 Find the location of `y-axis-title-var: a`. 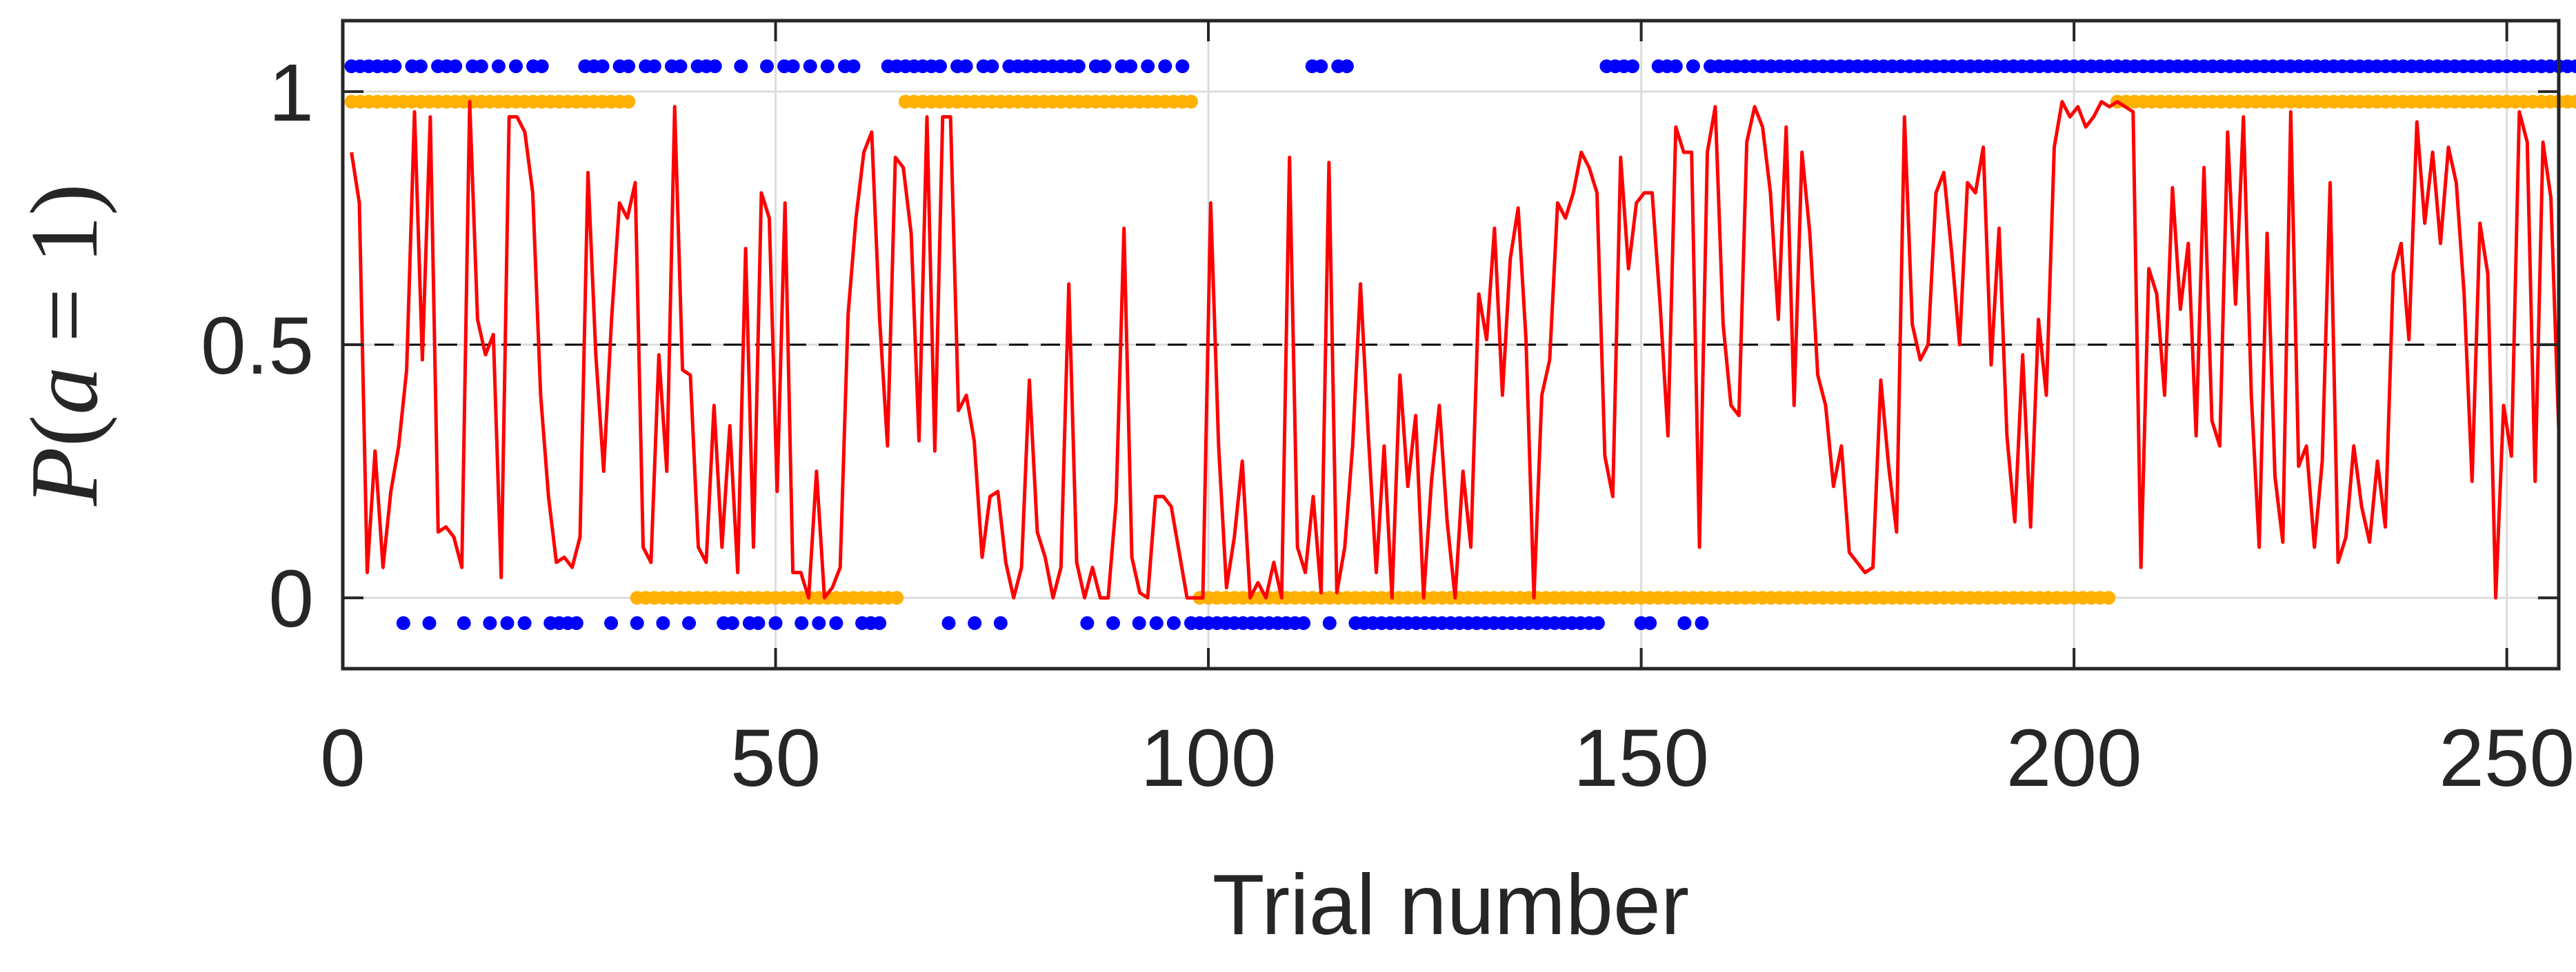

y-axis-title-var: a is located at coordinates (64, 391).